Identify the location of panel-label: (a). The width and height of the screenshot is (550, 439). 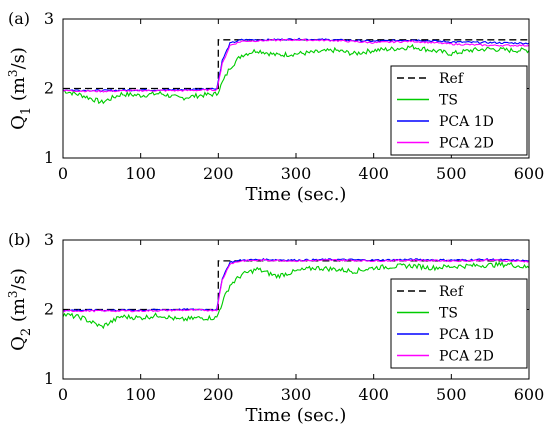
(19, 18).